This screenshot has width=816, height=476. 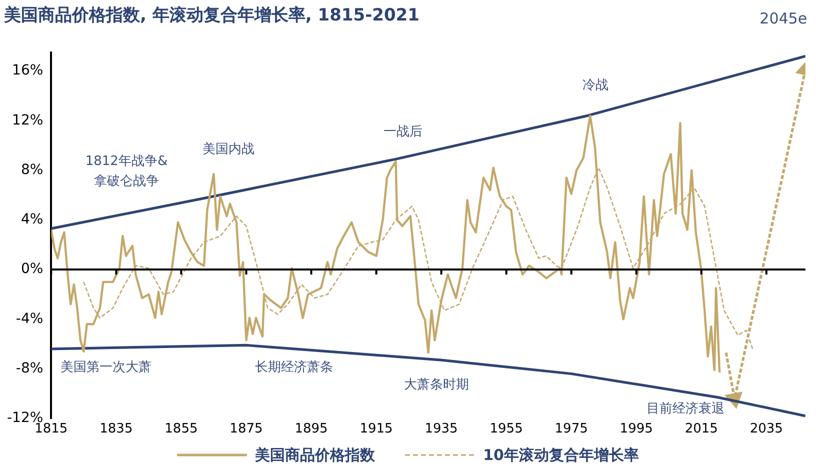 I want to click on legend-label: 10年滚动复合年增长率, so click(x=561, y=455).